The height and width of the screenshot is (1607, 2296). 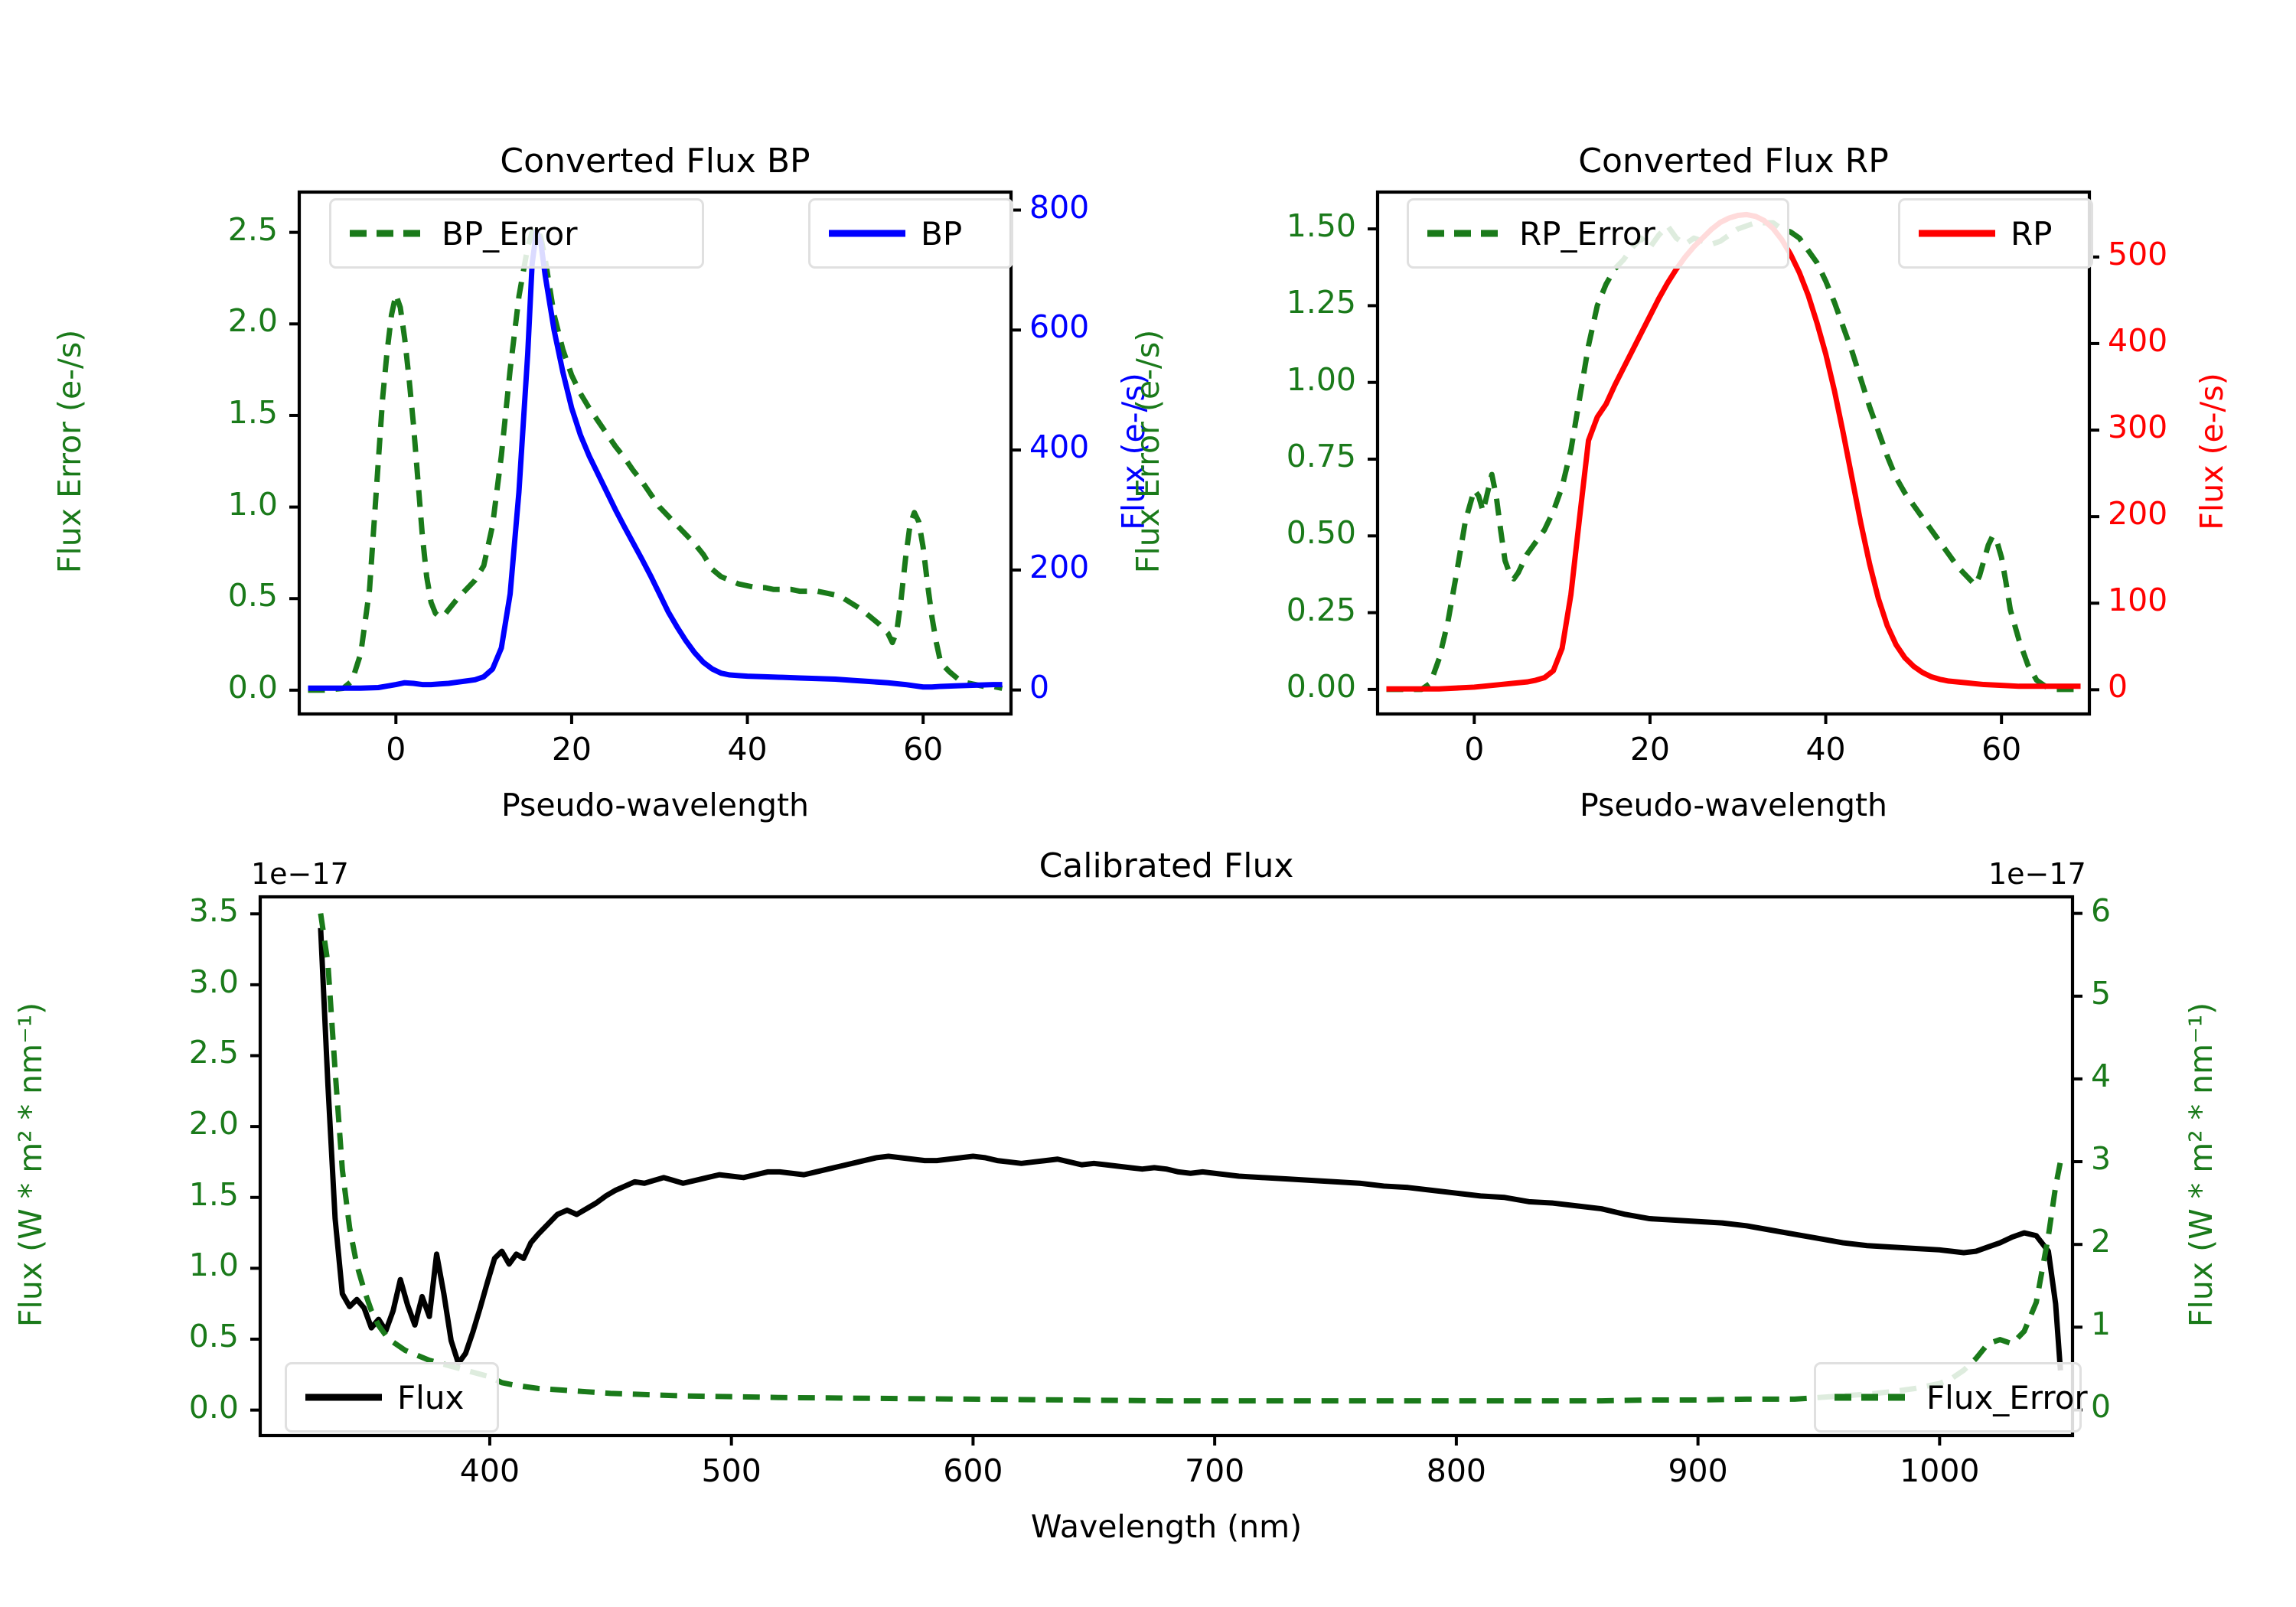 I want to click on legend-label: Flux, so click(x=431, y=1397).